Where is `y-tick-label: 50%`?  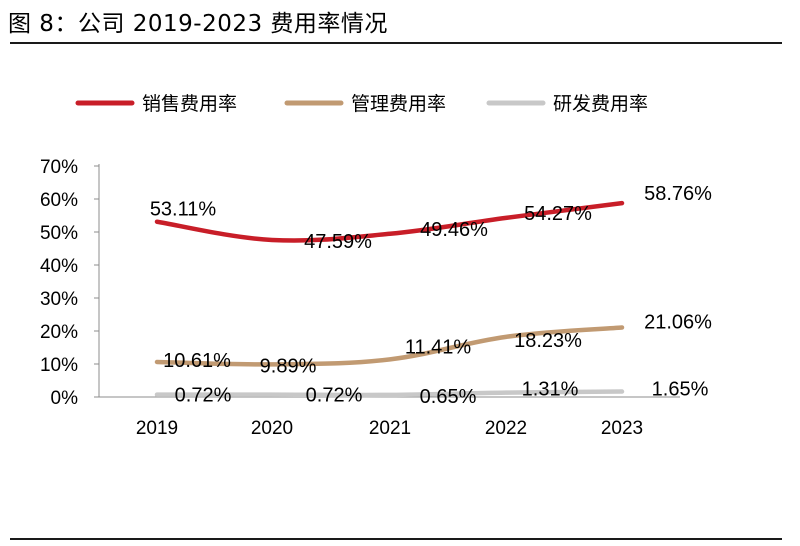
y-tick-label: 50% is located at coordinates (59, 233).